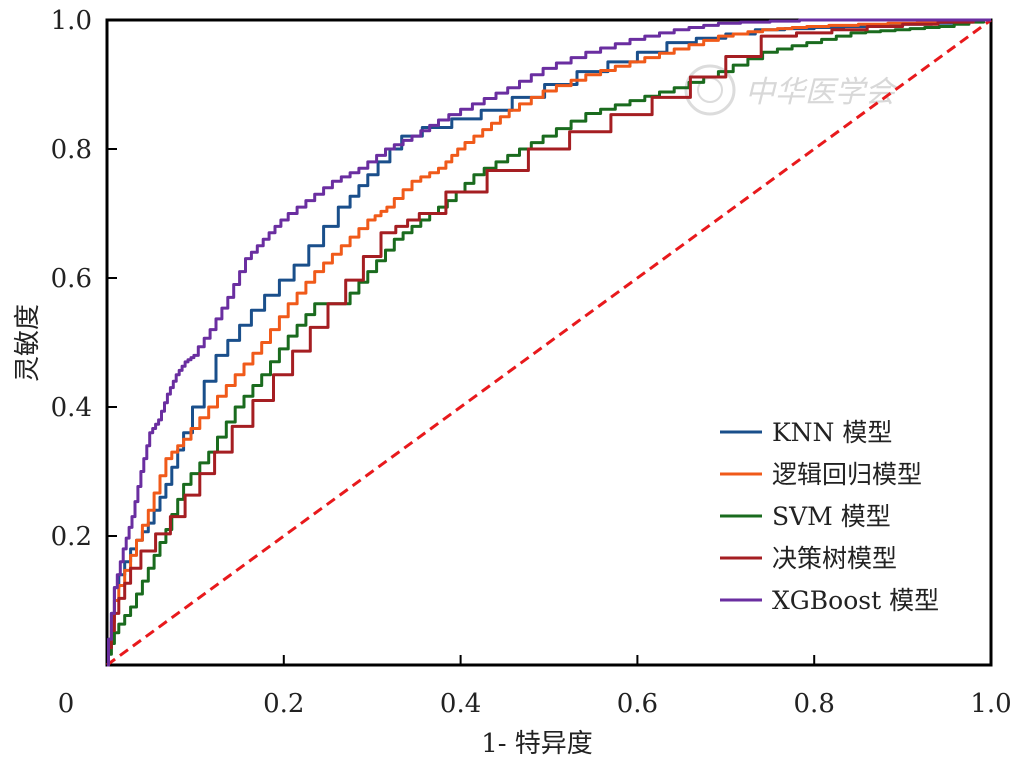  What do you see at coordinates (832, 432) in the screenshot?
I see `legend-label: KNN 模型` at bounding box center [832, 432].